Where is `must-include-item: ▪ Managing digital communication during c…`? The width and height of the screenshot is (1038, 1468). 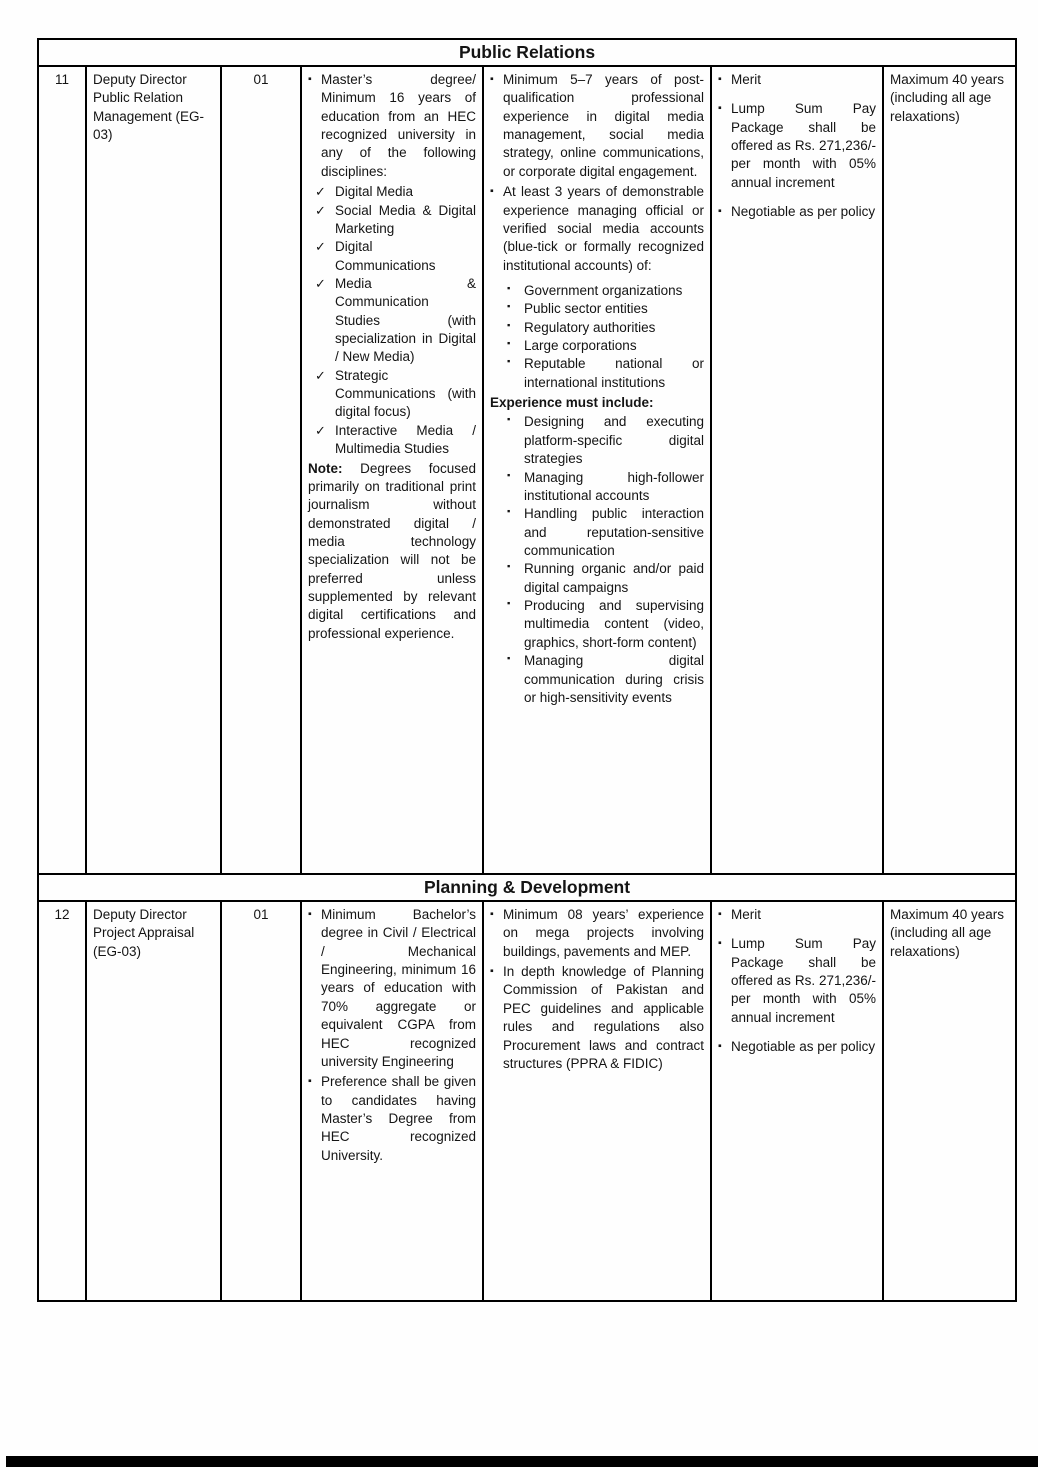 must-include-item: ▪ Managing digital communication during c… is located at coordinates (605, 679).